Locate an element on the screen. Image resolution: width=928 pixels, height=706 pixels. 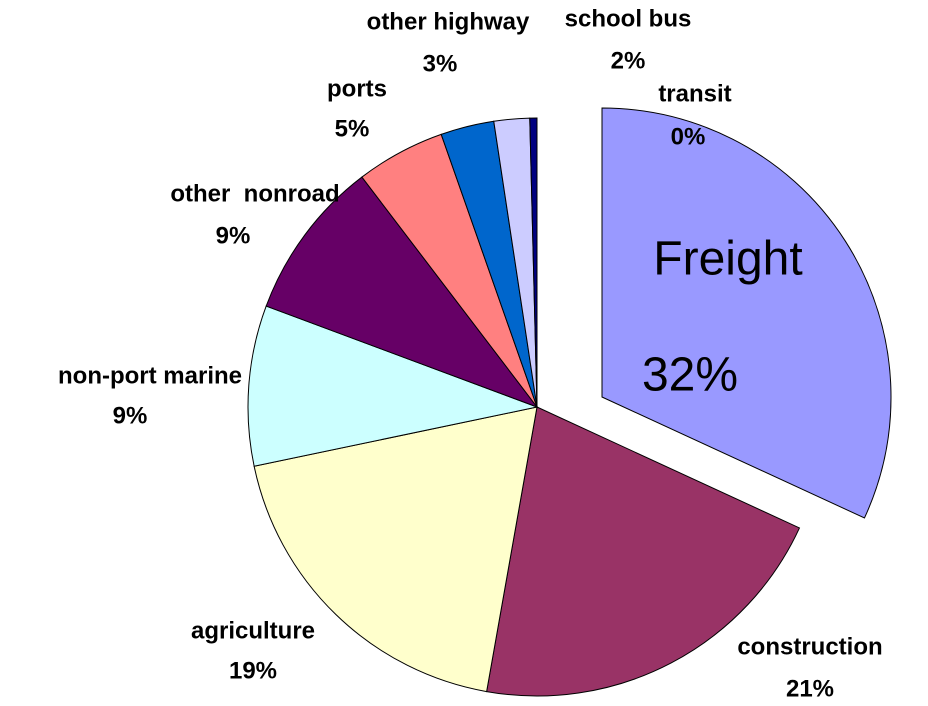
slice-value-label: 5% is located at coordinates (352, 128).